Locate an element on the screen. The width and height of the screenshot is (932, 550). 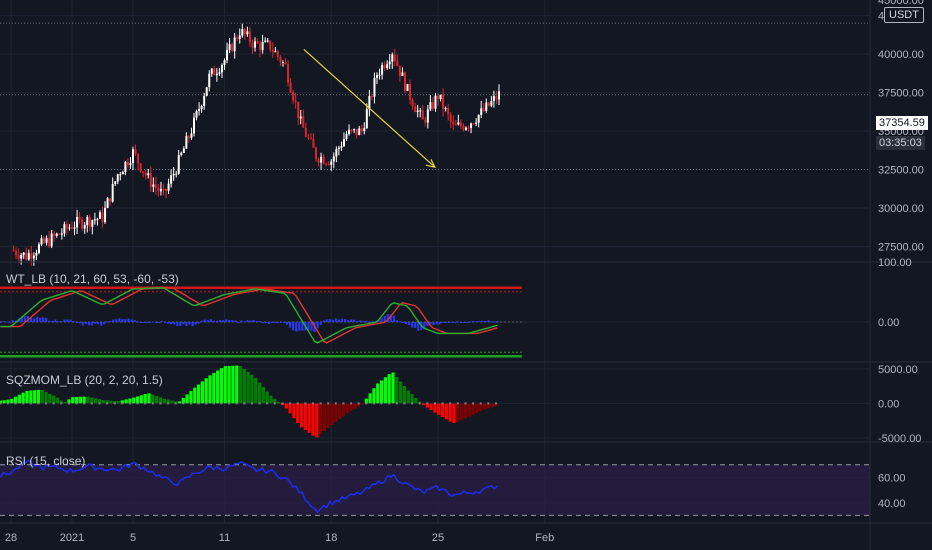
currency-badge: USDT is located at coordinates (904, 15).